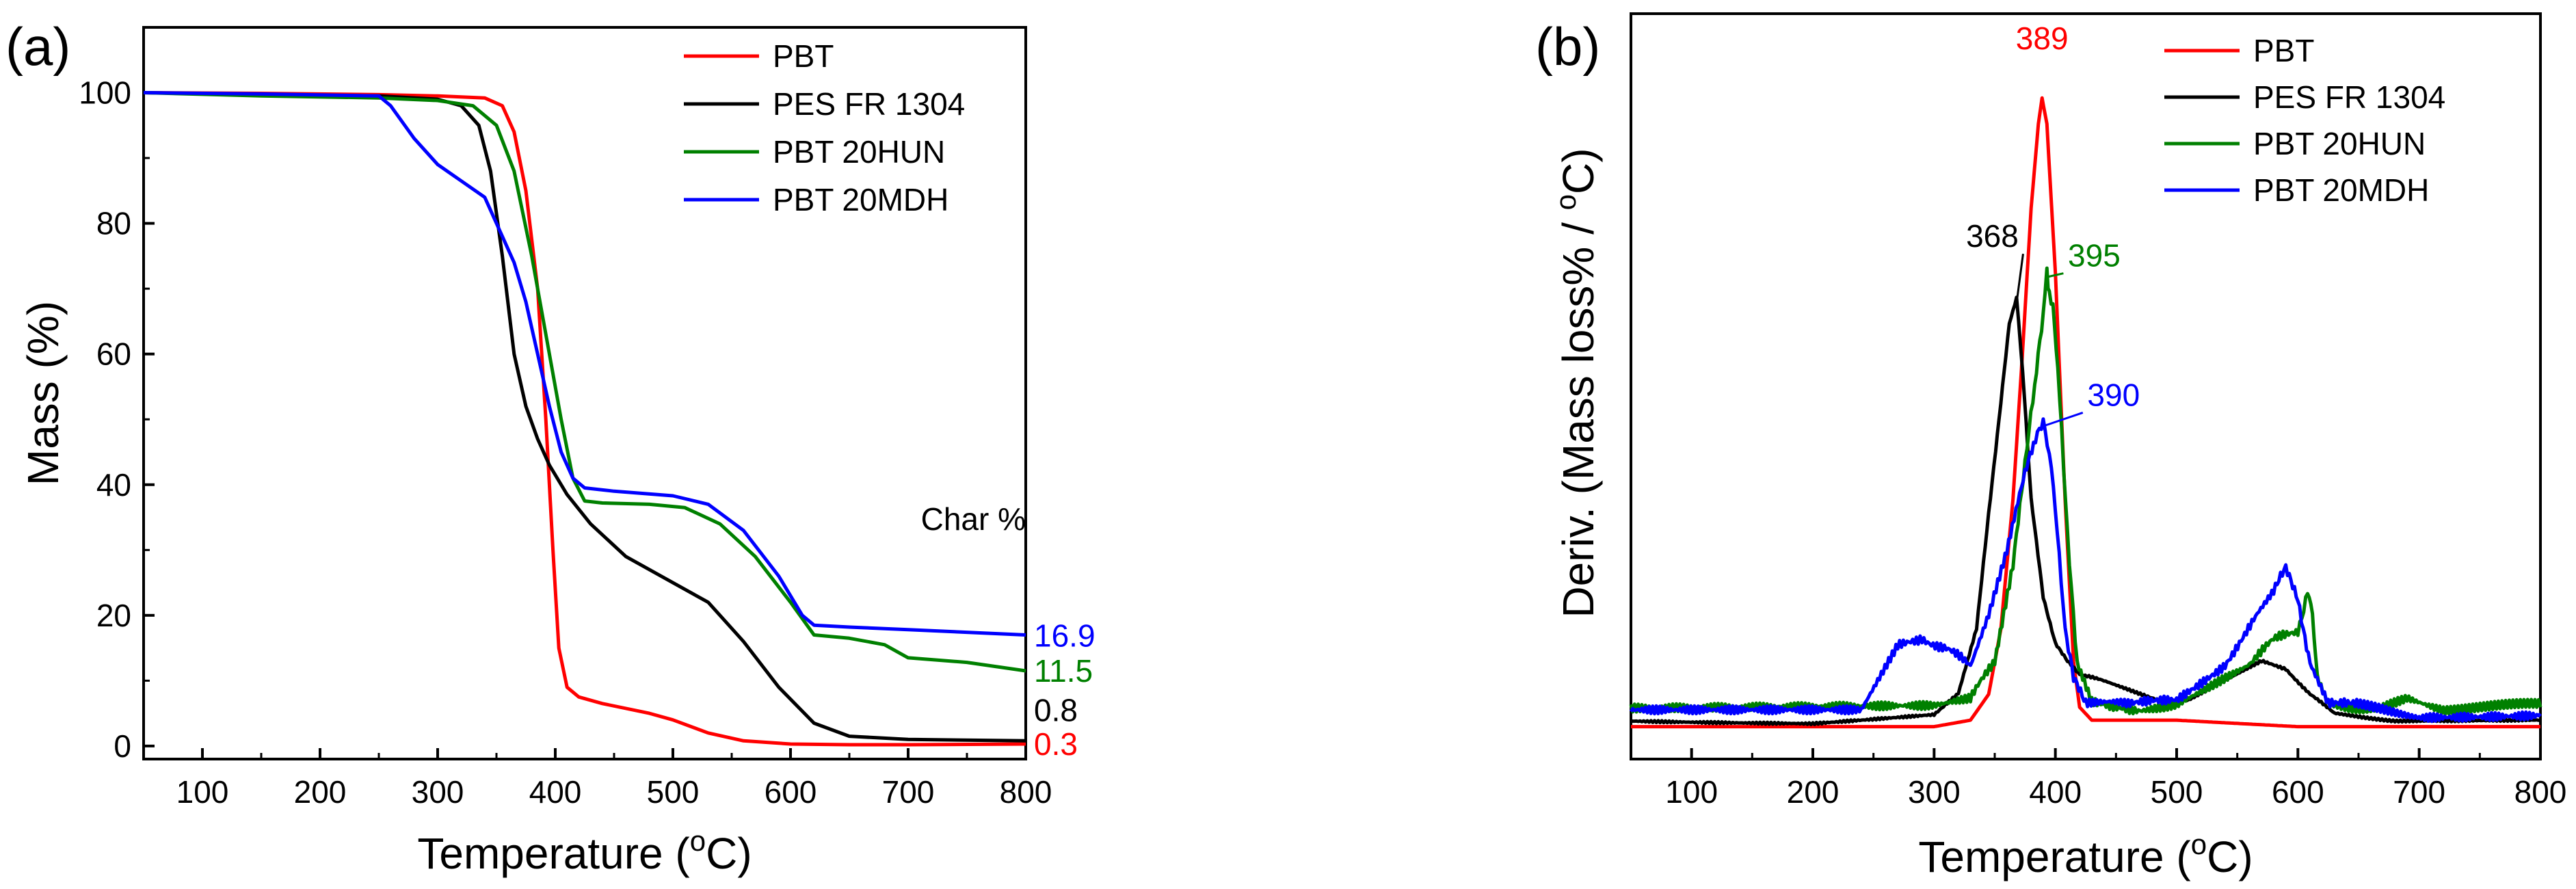  I want to click on panel-b-x-tick-label-100: 100, so click(1691, 792).